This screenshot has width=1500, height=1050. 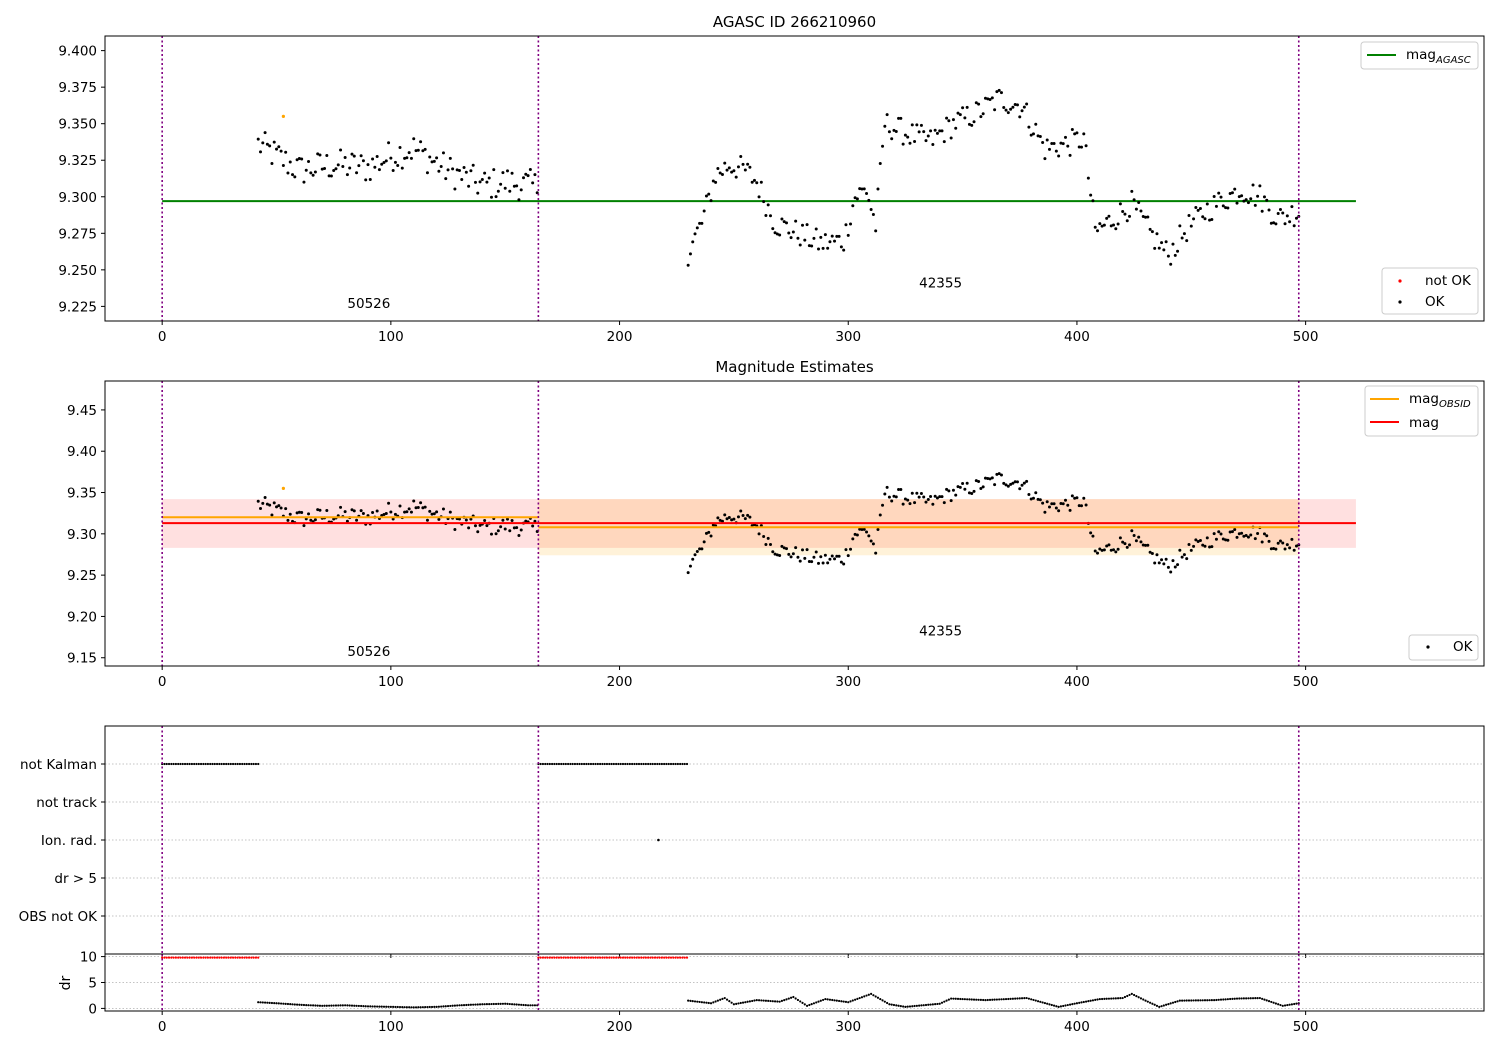 What do you see at coordinates (92, 984) in the screenshot?
I see `y-tick-label: 5` at bounding box center [92, 984].